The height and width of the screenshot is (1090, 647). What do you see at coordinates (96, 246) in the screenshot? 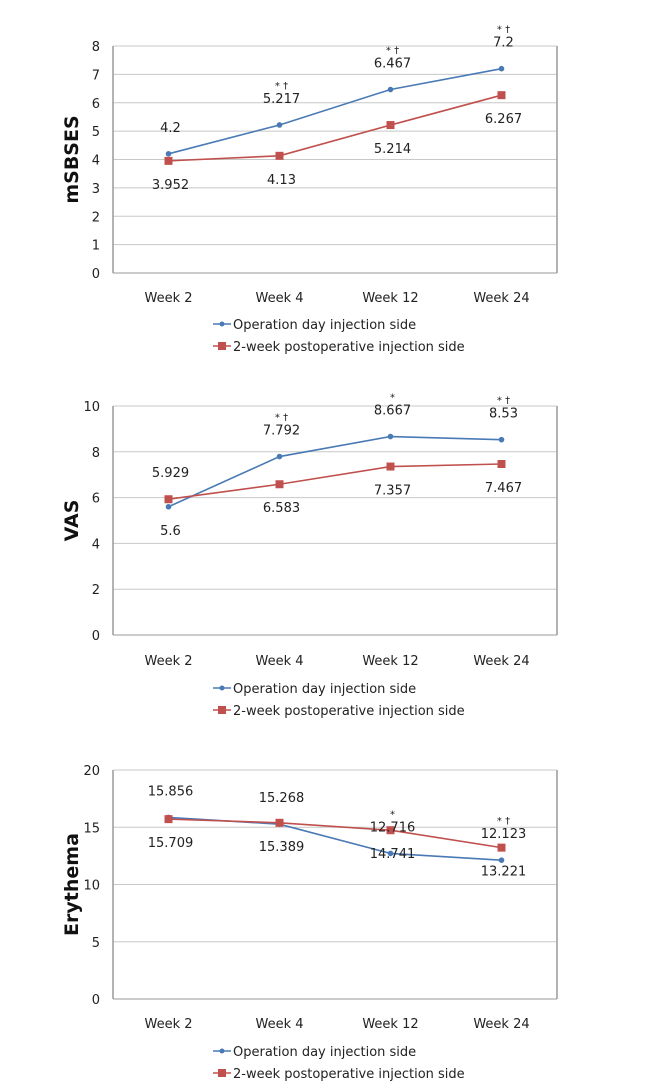
I see `y-tick-label: 1` at bounding box center [96, 246].